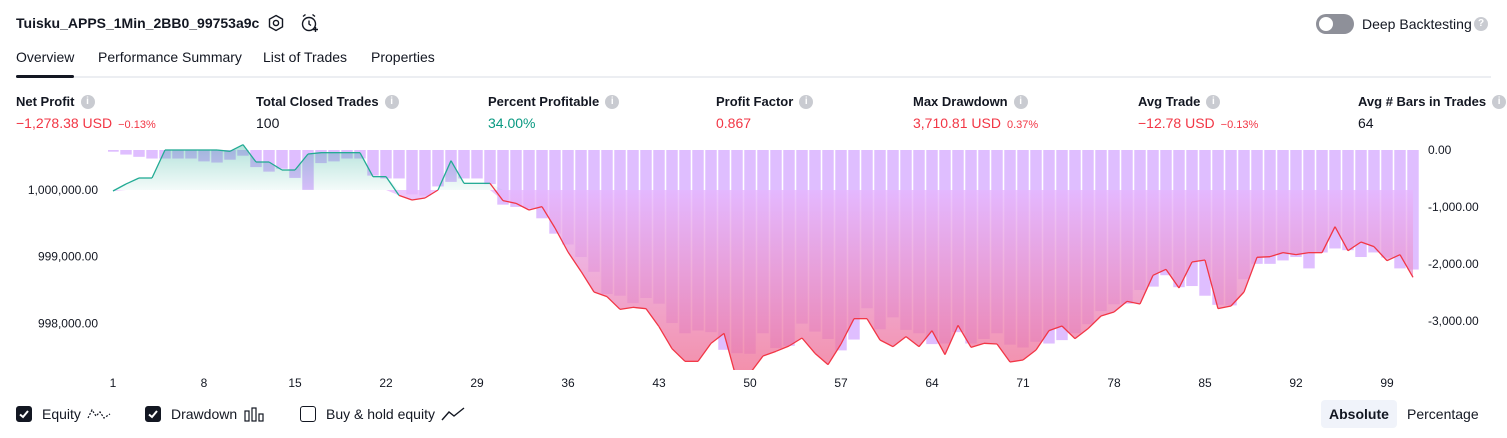 This screenshot has height=438, width=1507. Describe the element at coordinates (841, 383) in the screenshot. I see `x-axis-tick-label: 57` at that location.